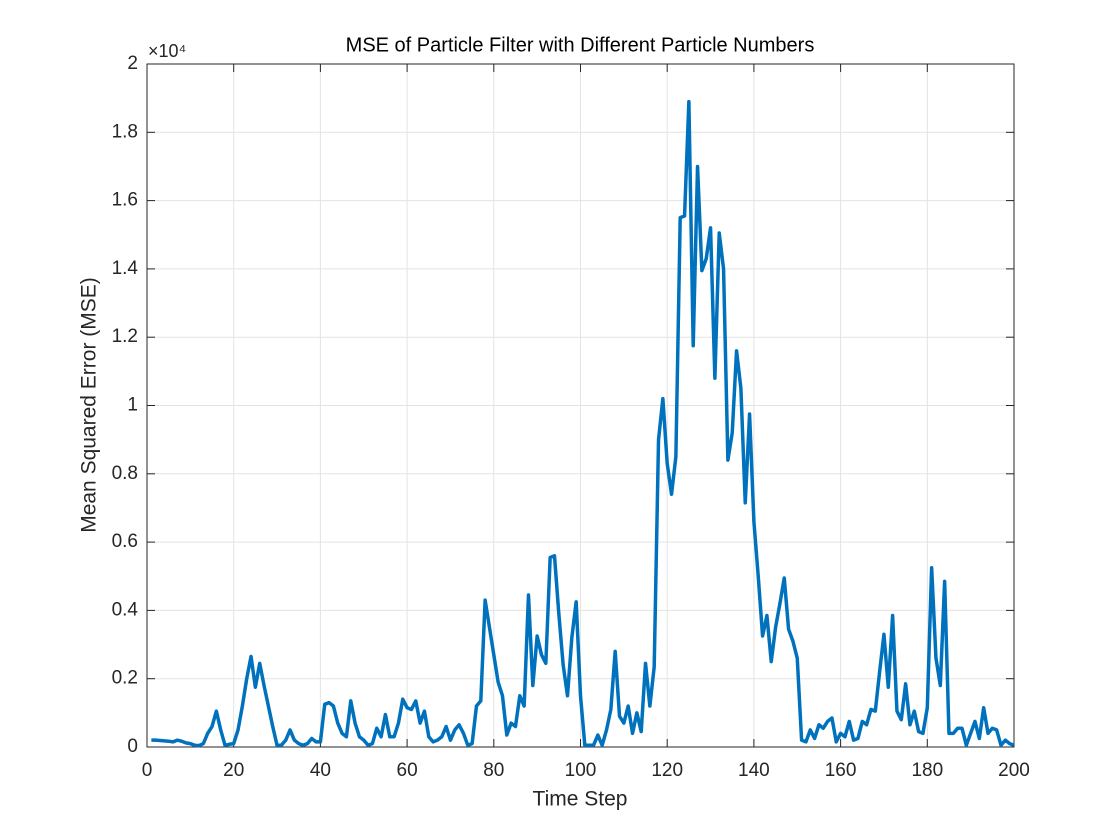 The width and height of the screenshot is (1120, 840). What do you see at coordinates (132, 746) in the screenshot?
I see `y-tick-label: 0` at bounding box center [132, 746].